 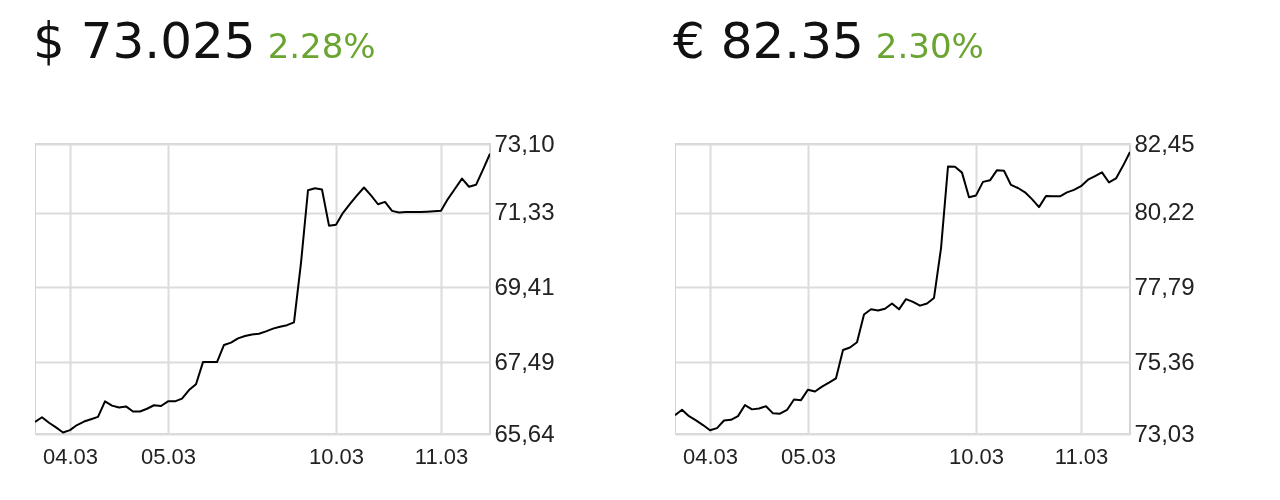 I want to click on chart-title: $ 73.025, so click(x=144, y=41).